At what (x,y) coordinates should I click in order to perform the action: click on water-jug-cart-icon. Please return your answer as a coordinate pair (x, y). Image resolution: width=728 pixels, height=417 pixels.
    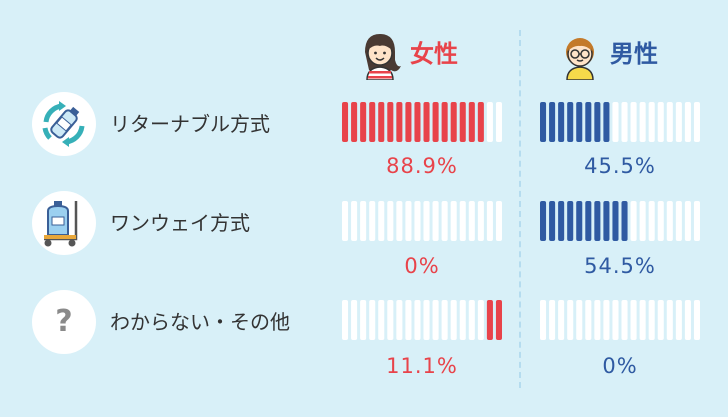
    Looking at the image, I should click on (64, 223).